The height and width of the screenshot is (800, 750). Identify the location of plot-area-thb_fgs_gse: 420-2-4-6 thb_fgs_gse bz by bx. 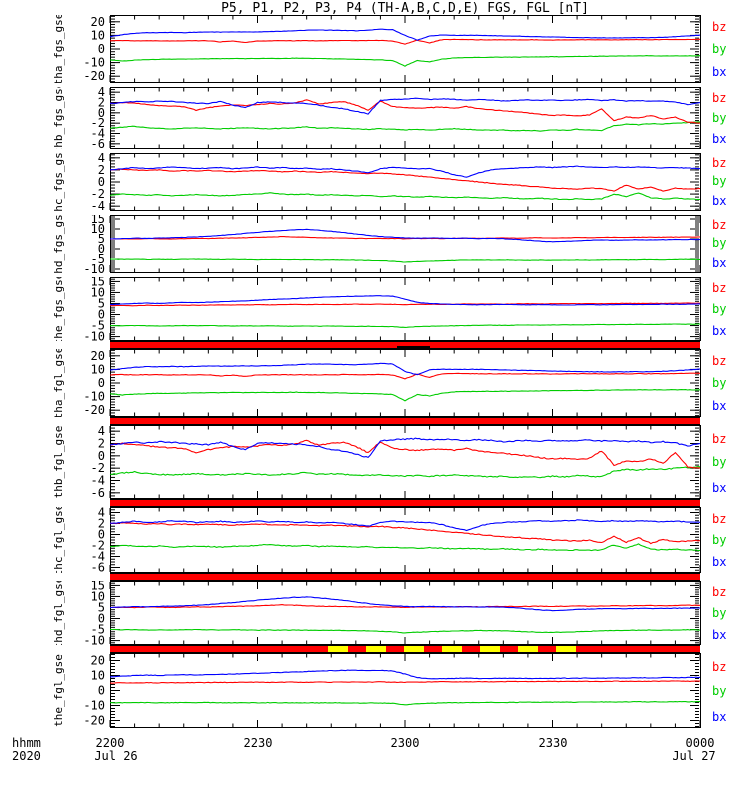
(389, 118).